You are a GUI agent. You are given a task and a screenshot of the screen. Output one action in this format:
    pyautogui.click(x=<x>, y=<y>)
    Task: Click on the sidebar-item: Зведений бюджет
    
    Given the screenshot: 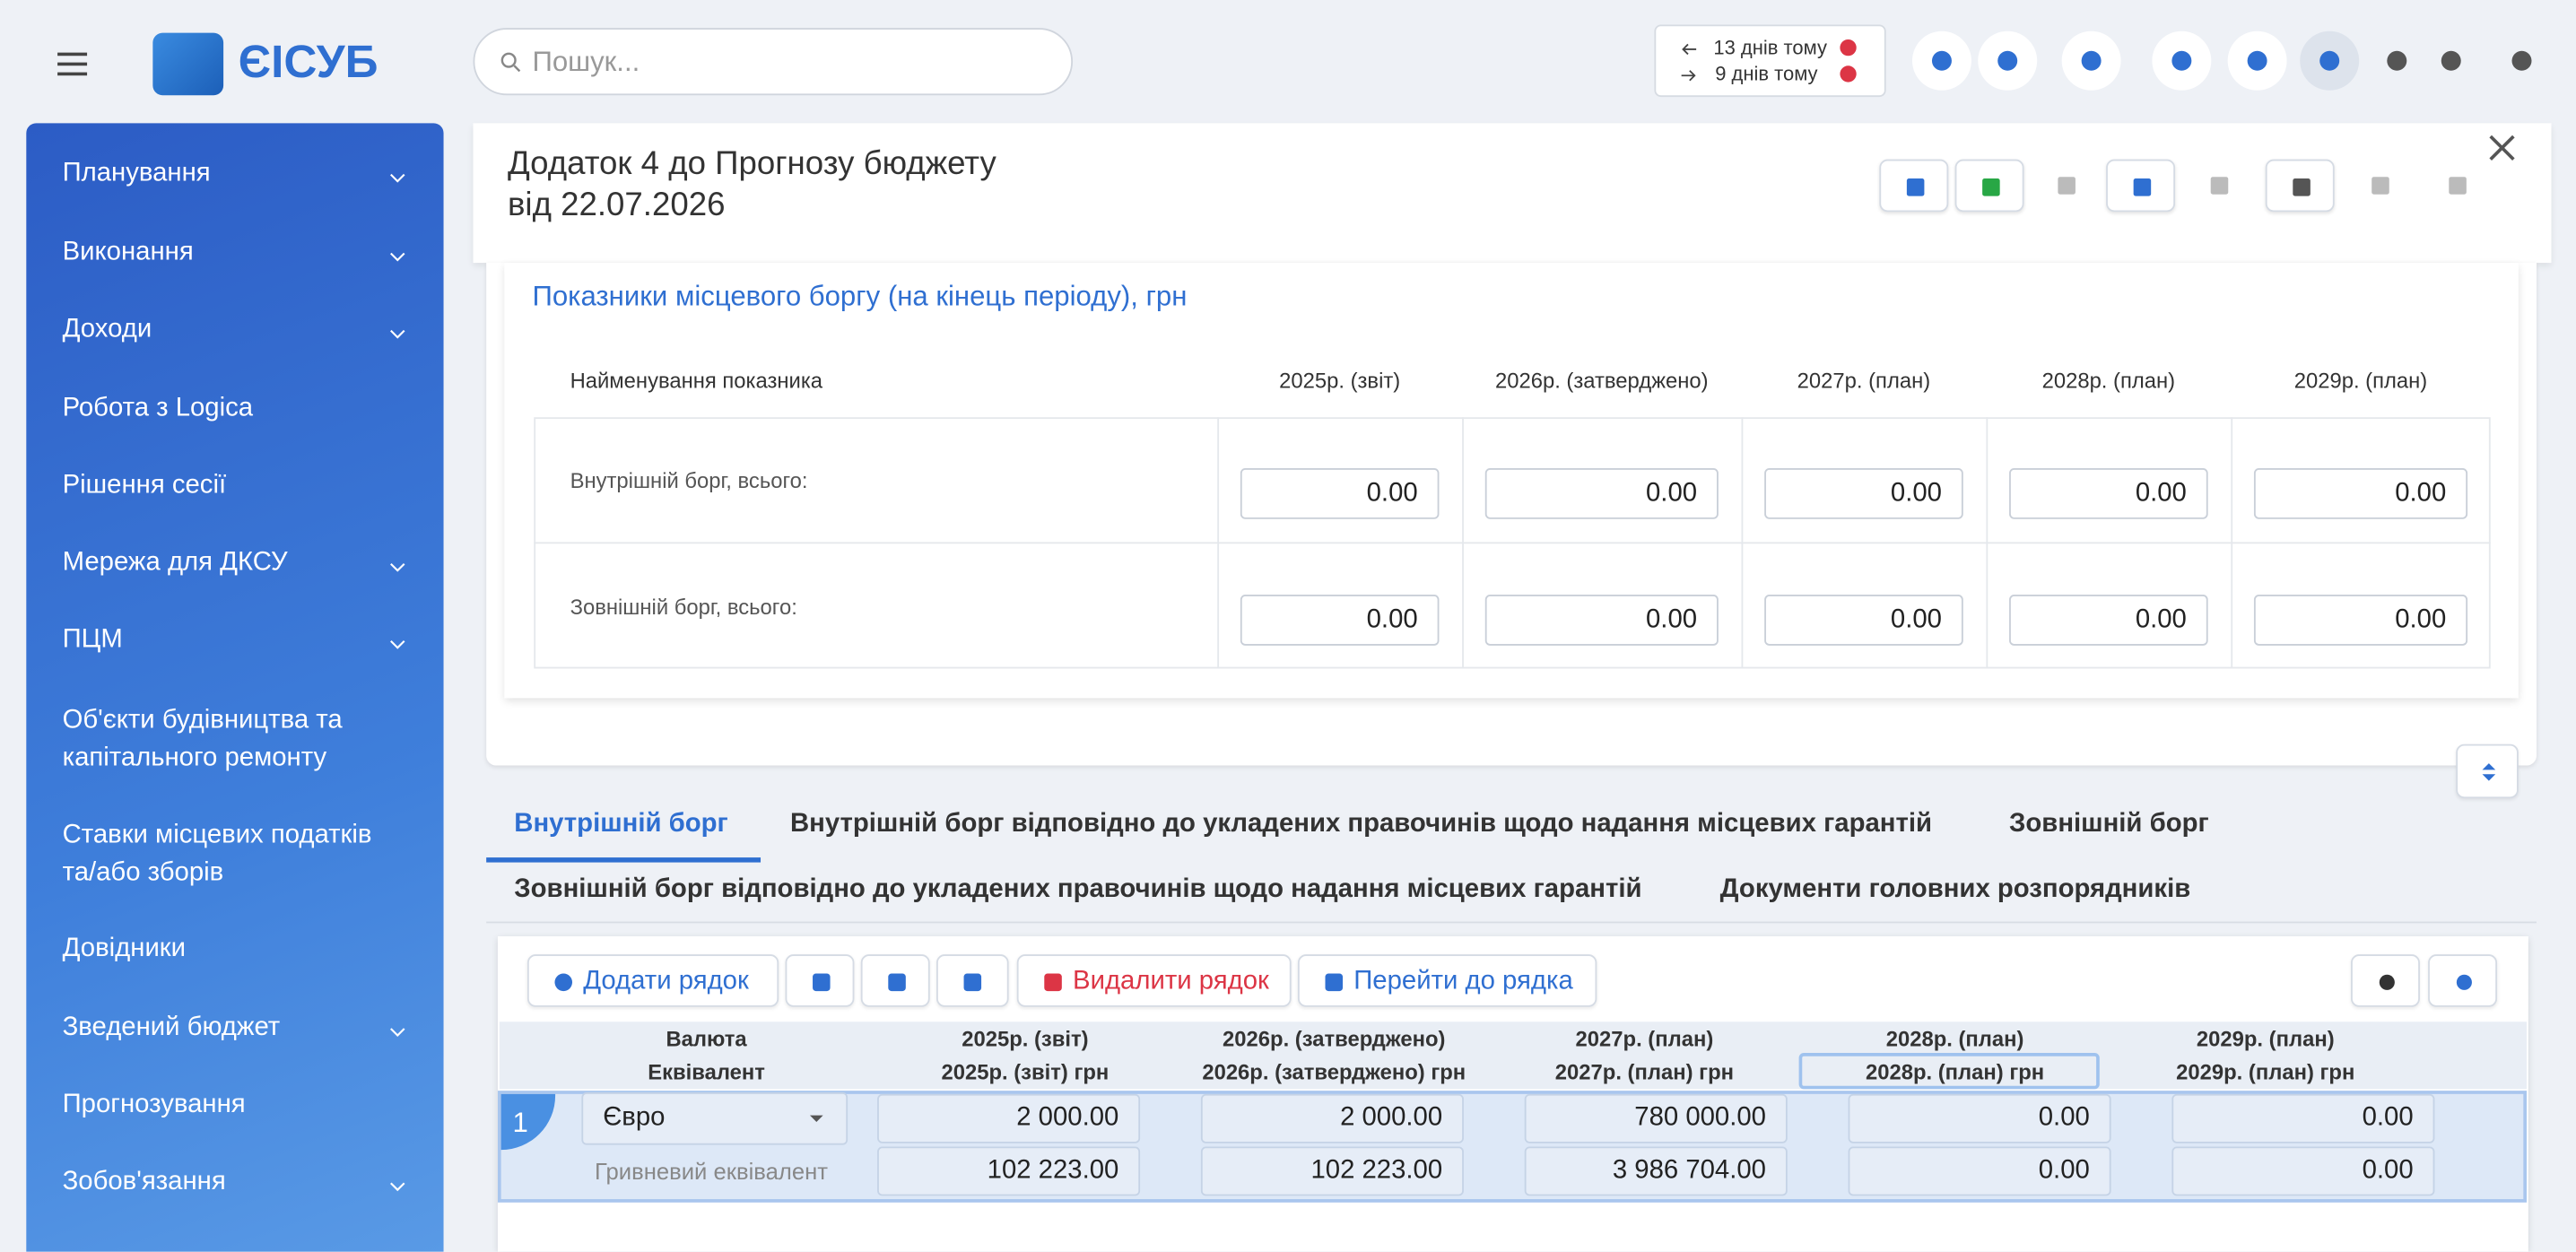 What is the action you would take?
    pyautogui.click(x=171, y=1027)
    